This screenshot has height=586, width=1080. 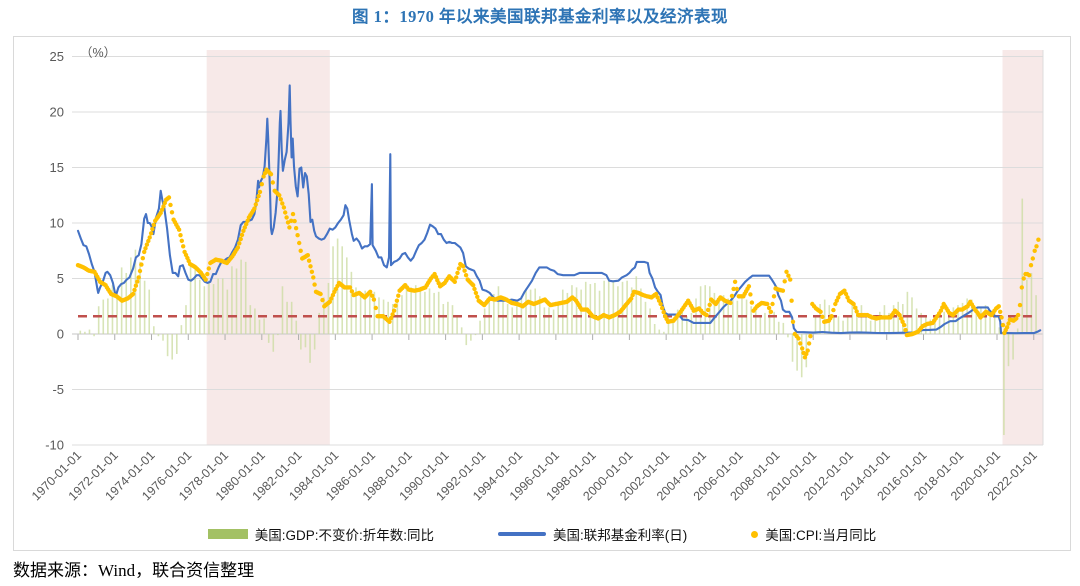 I want to click on legend-label-cpi: 美国:CPI:当月同比, so click(x=821, y=535).